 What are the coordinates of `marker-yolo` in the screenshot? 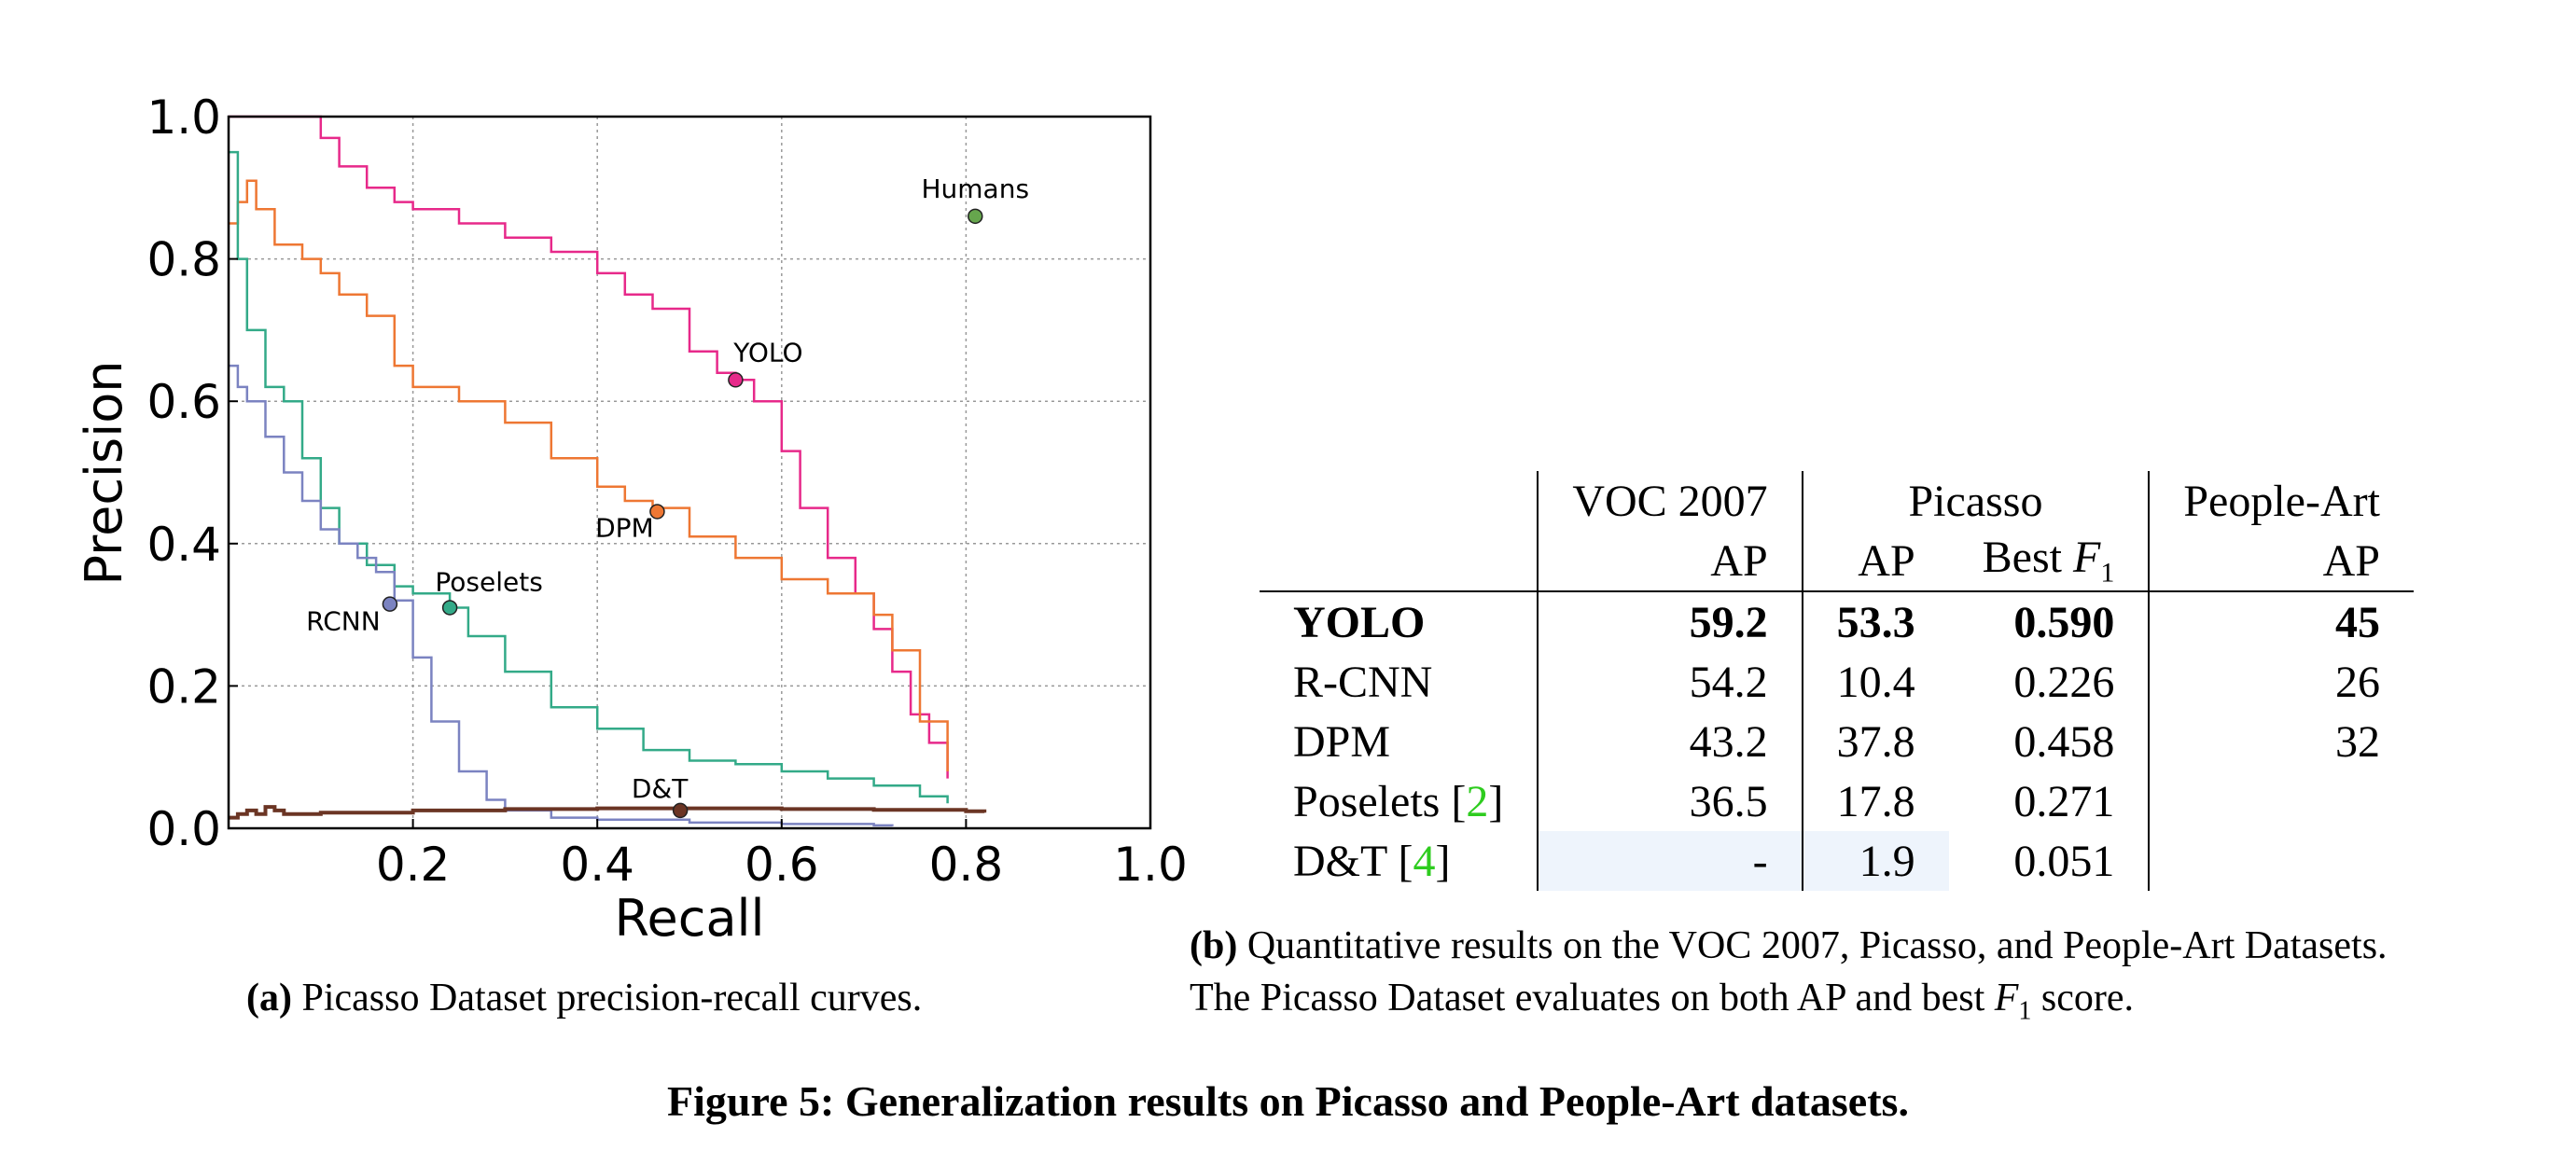 It's located at (736, 380).